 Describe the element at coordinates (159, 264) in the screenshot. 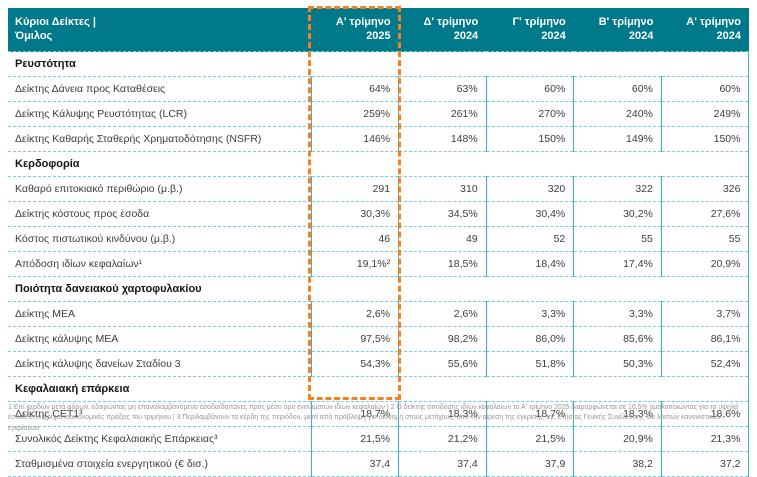

I see `metric-label: Απόδοση ιδίων κεφαλαίων¹` at that location.